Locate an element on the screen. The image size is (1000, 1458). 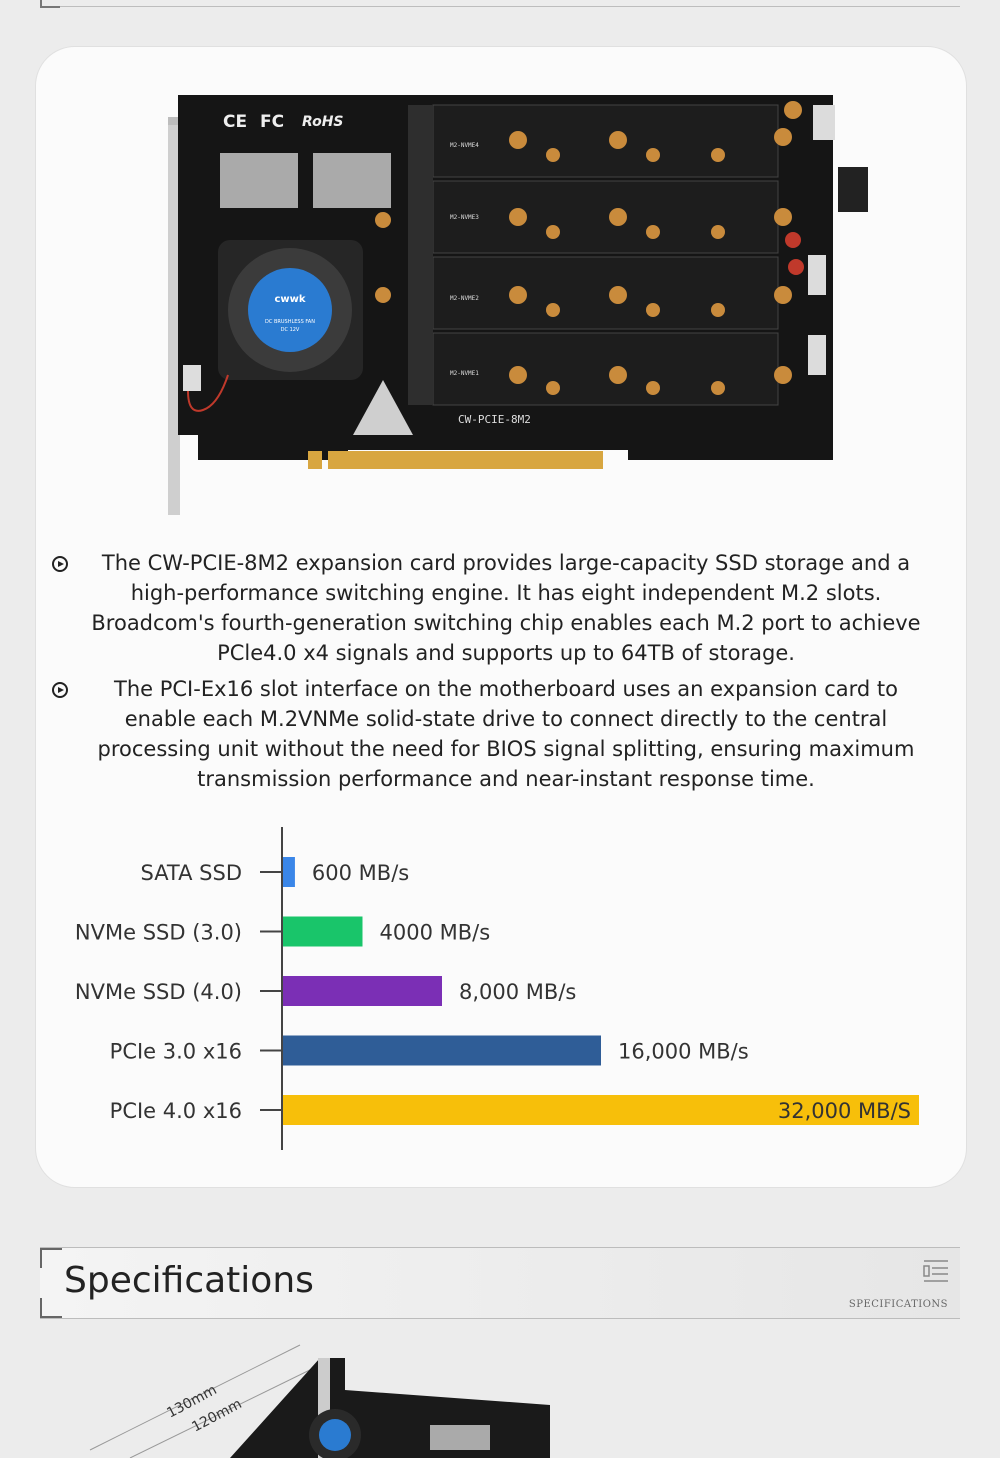
data-label: 600 MB/s is located at coordinates (360, 873).